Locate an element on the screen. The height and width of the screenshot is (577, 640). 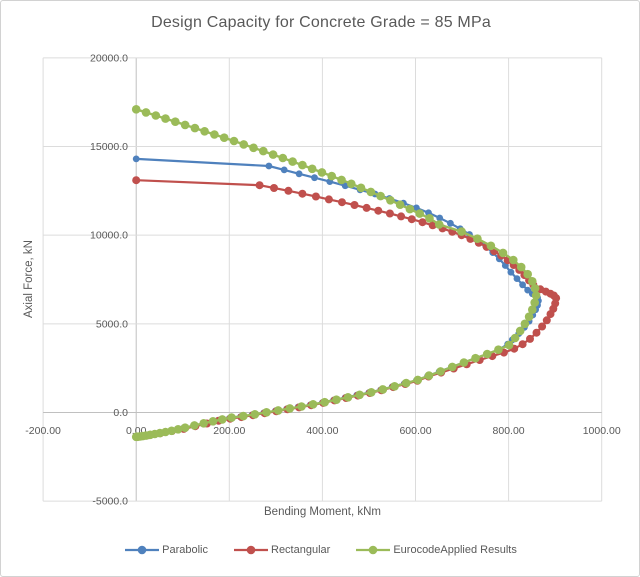
svg-text: 400.00 is located at coordinates (322, 431).